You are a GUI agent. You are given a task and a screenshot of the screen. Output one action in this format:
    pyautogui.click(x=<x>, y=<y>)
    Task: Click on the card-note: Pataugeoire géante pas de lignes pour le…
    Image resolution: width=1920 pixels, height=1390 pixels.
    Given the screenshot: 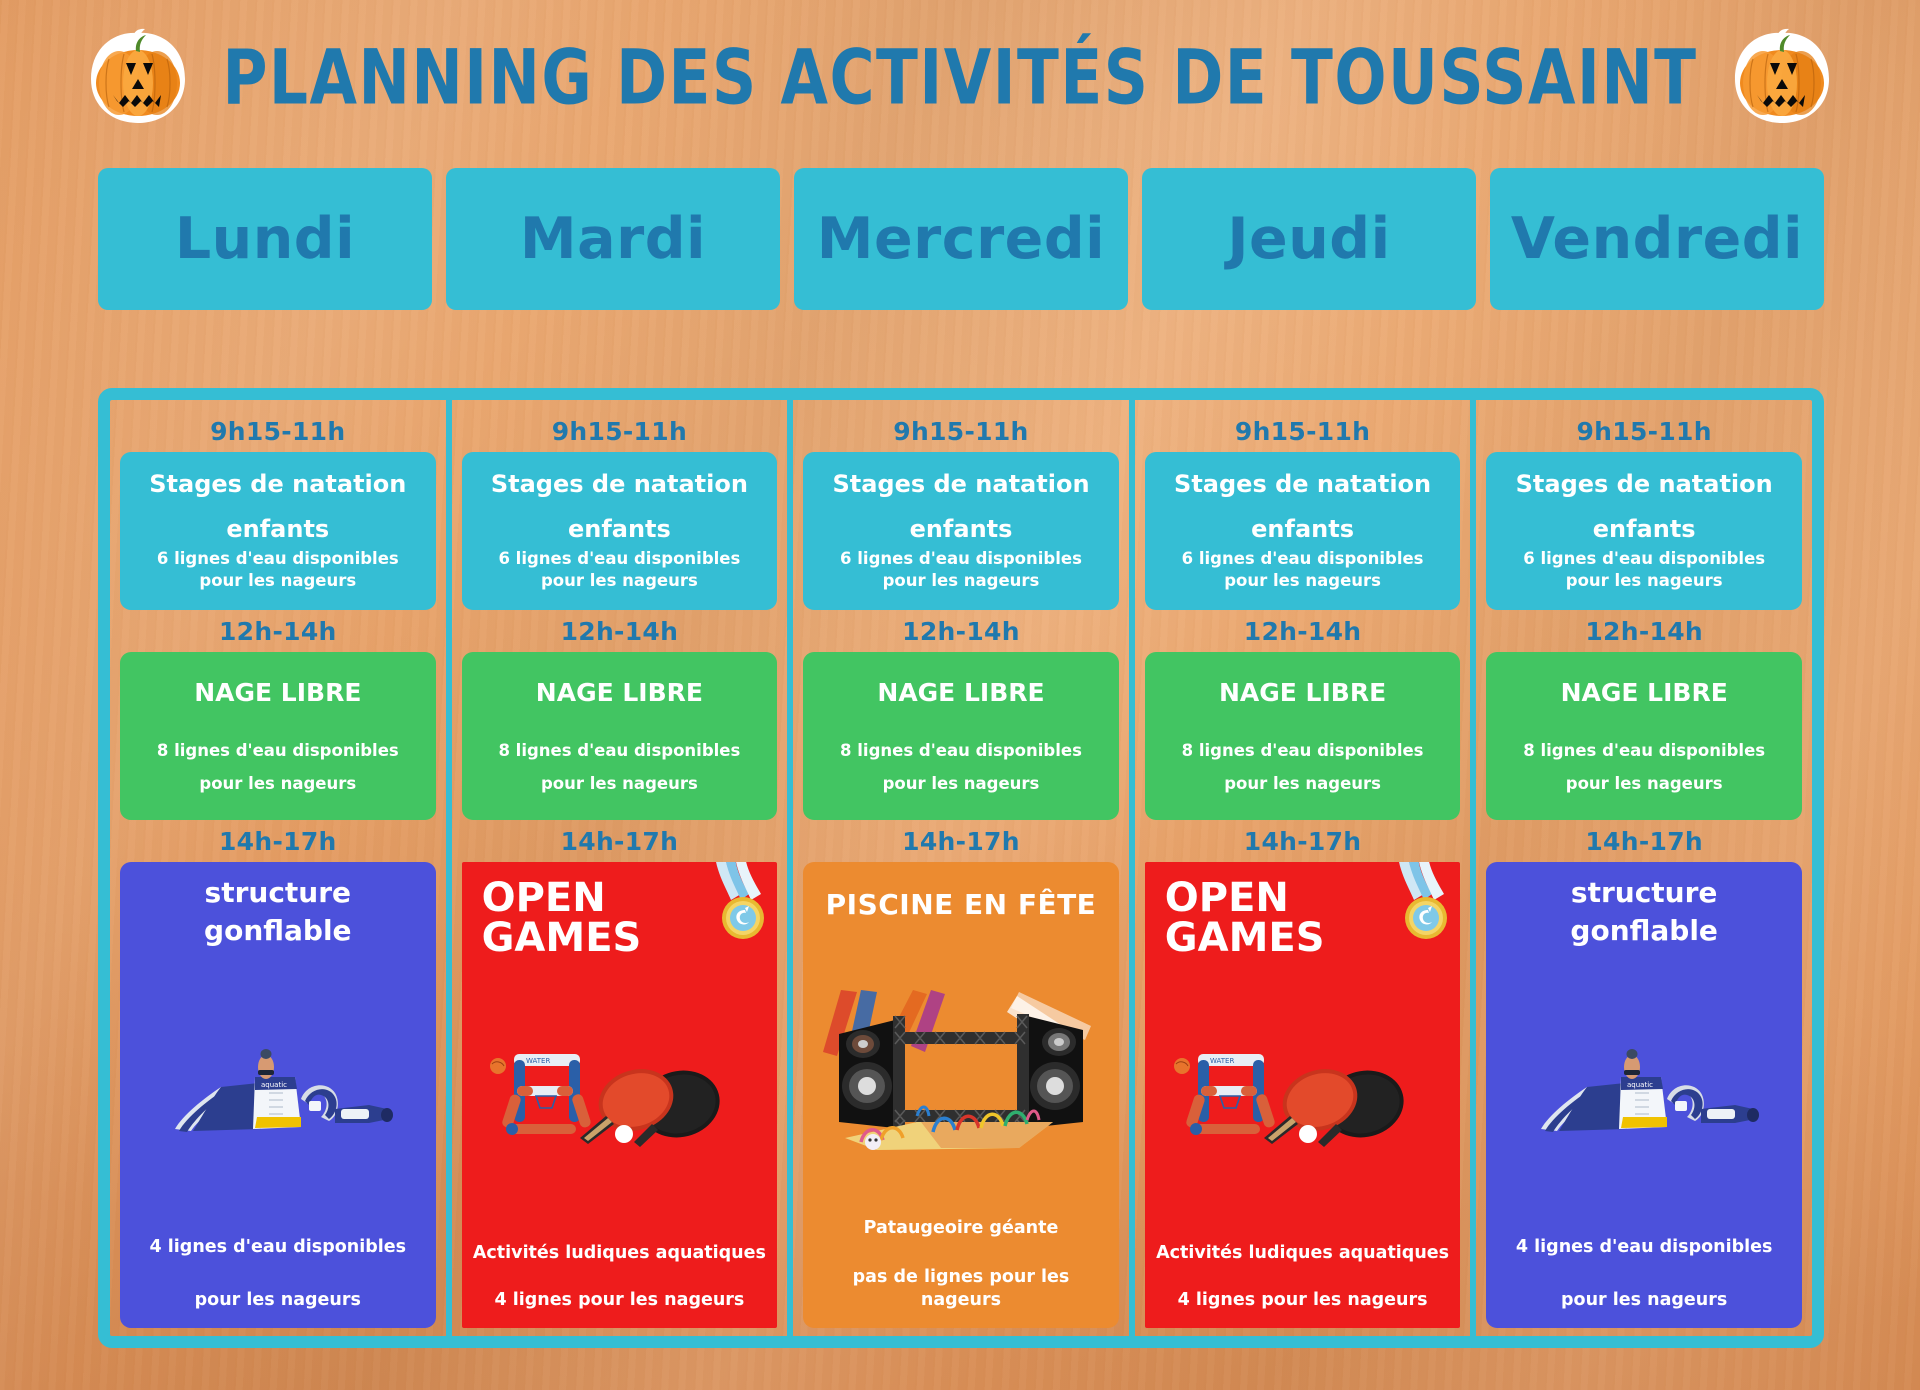 What is the action you would take?
    pyautogui.click(x=961, y=1264)
    